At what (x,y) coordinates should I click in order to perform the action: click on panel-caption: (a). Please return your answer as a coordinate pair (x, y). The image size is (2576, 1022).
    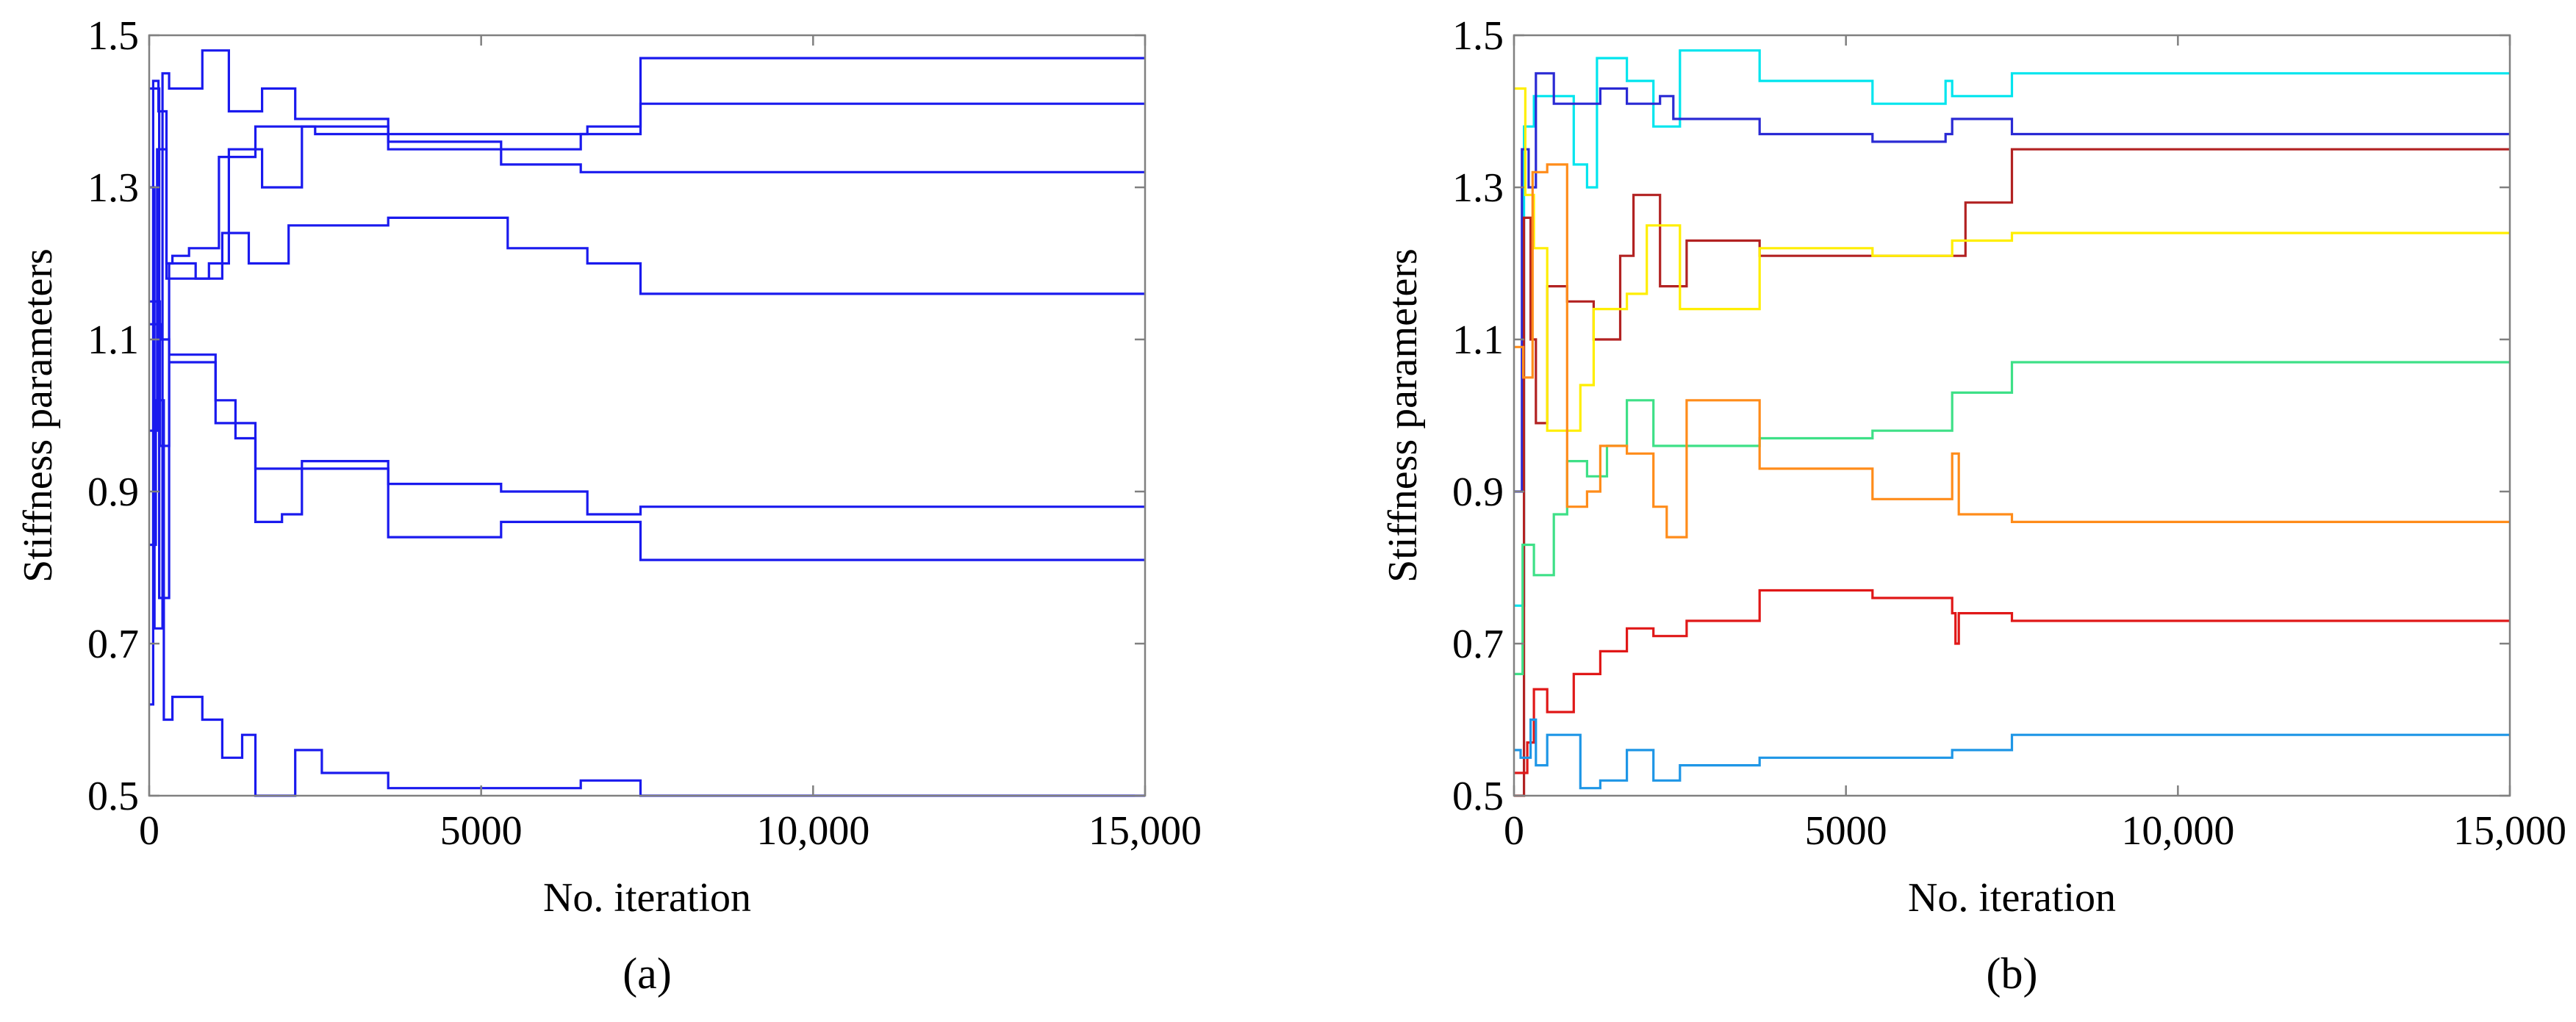
    Looking at the image, I should click on (647, 973).